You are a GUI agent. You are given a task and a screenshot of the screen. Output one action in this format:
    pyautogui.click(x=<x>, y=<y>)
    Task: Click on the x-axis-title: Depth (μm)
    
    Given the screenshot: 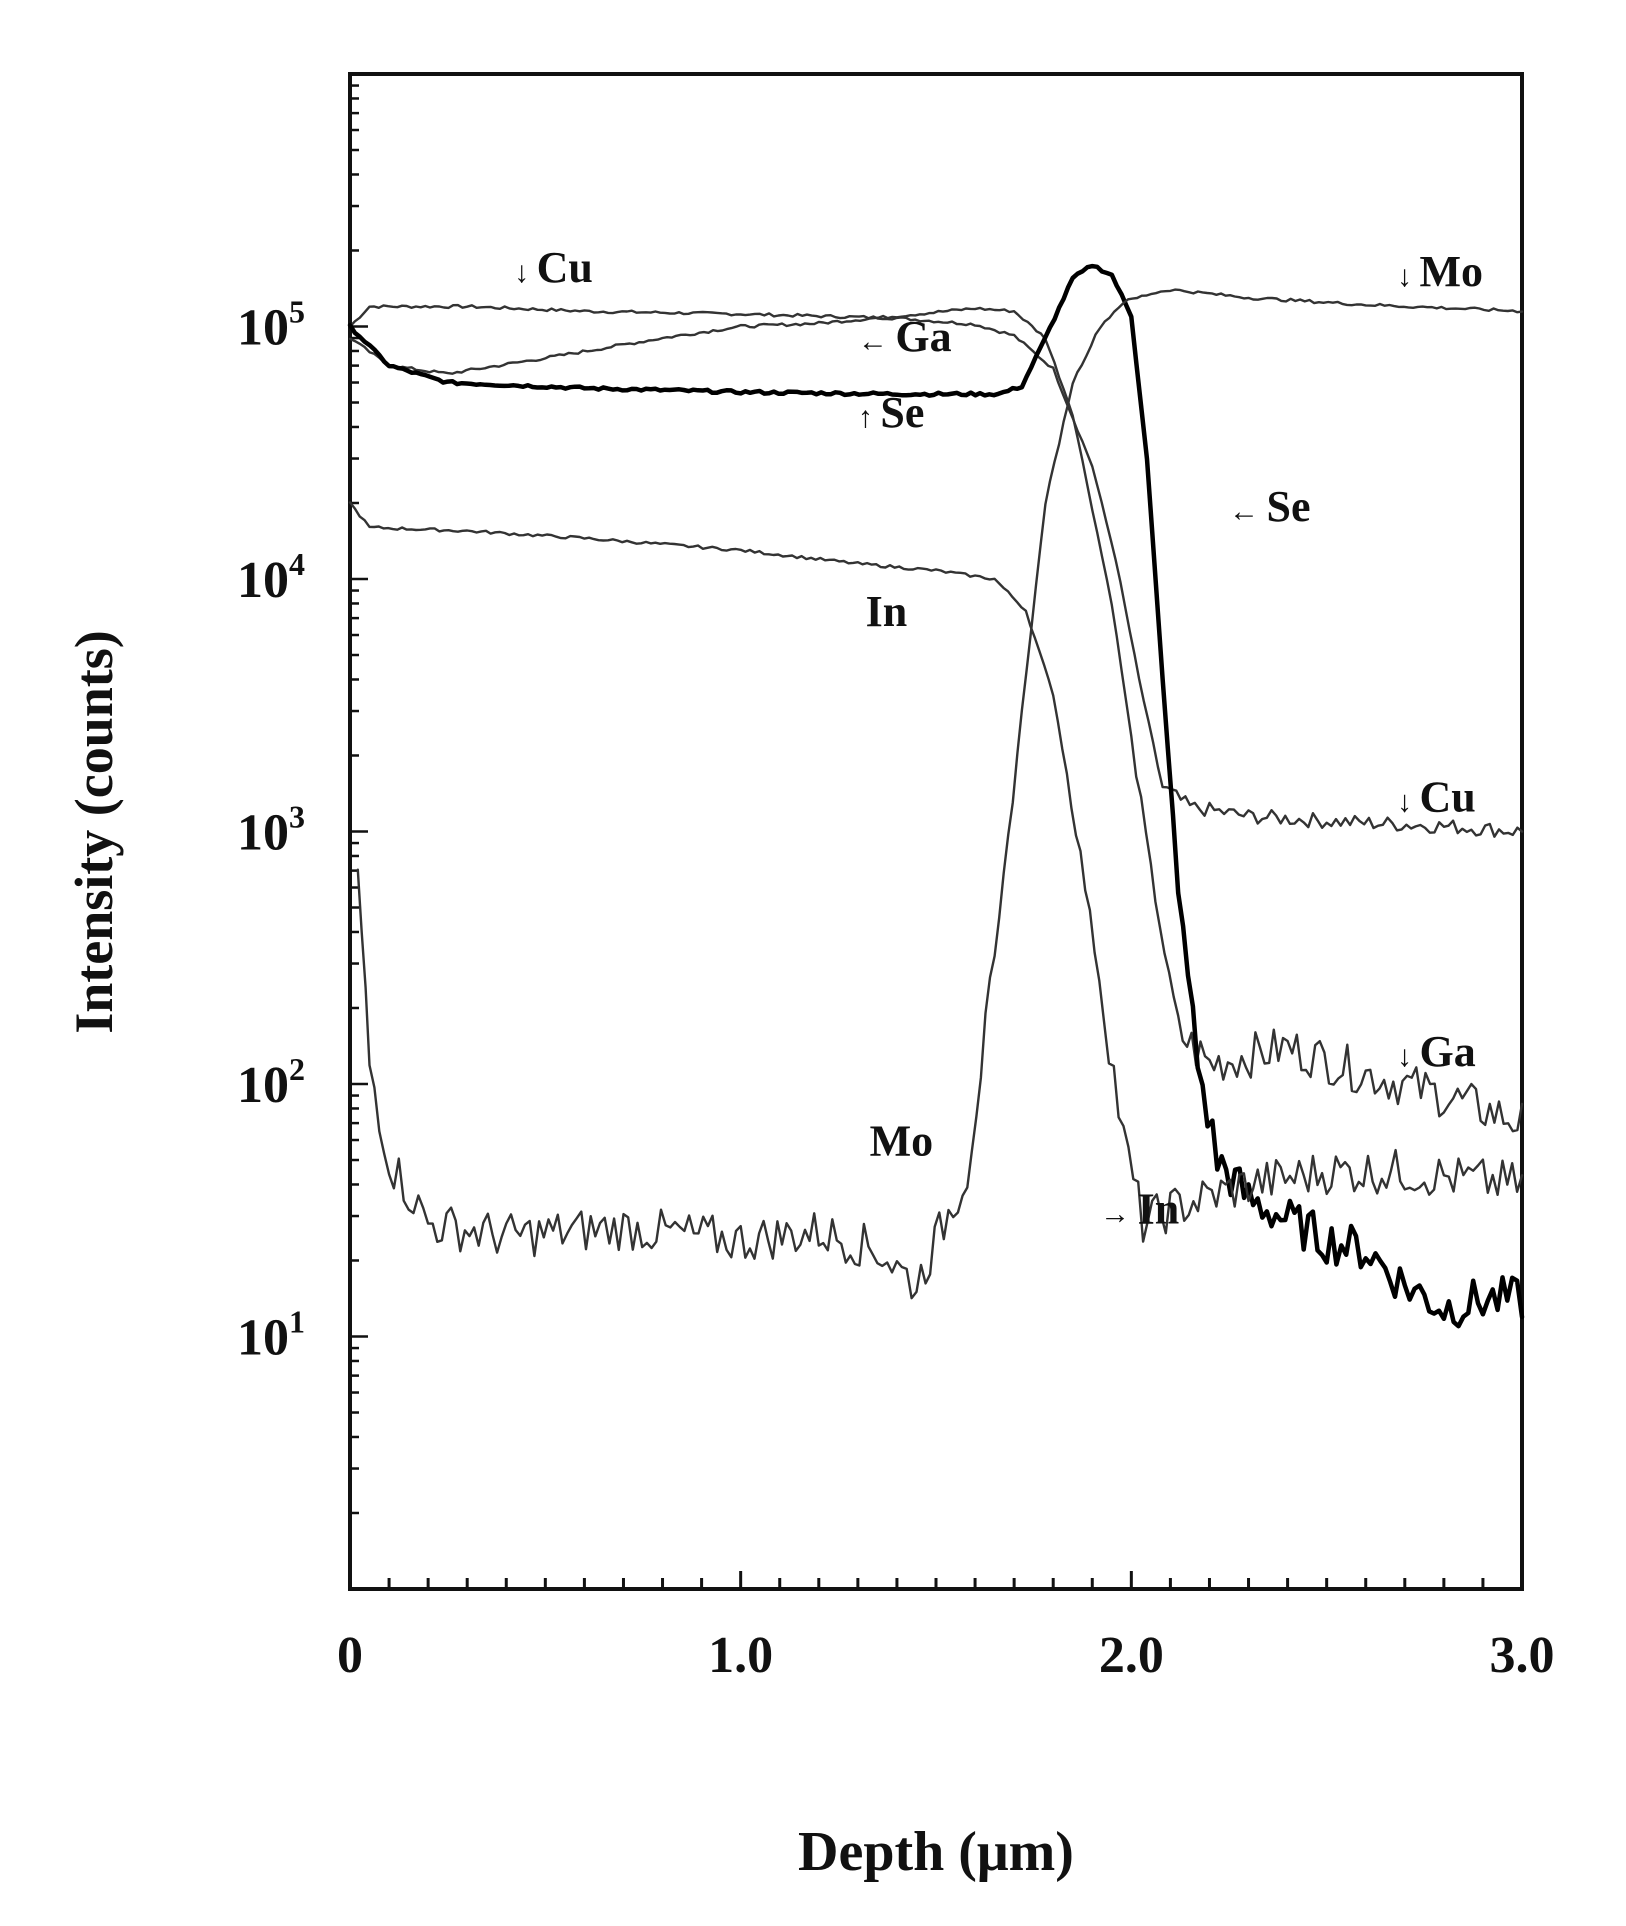 What is the action you would take?
    pyautogui.click(x=936, y=1852)
    